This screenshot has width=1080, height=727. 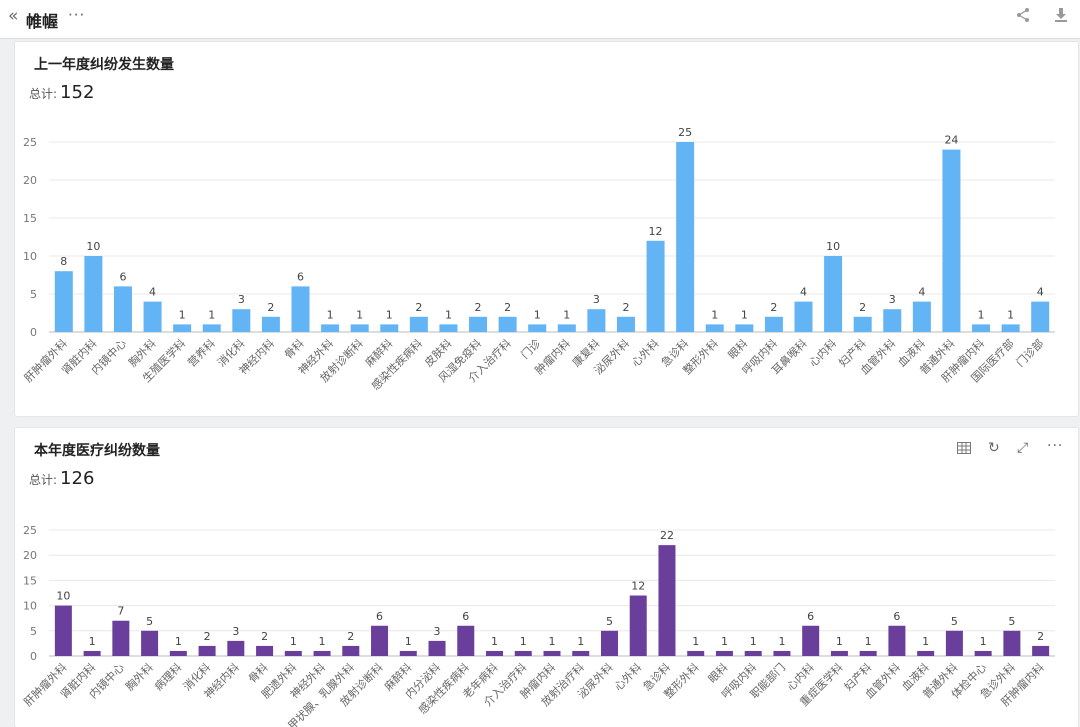 What do you see at coordinates (1055, 446) in the screenshot?
I see `more-icon: ···` at bounding box center [1055, 446].